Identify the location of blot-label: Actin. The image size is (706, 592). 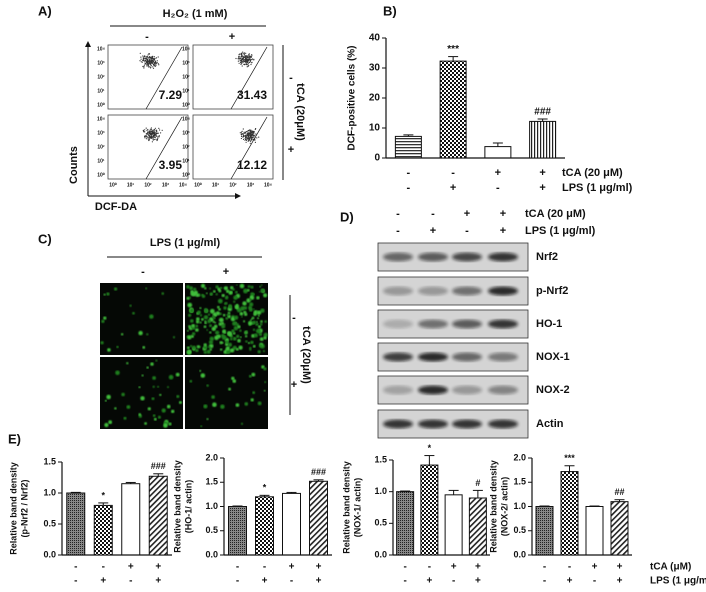
(550, 424).